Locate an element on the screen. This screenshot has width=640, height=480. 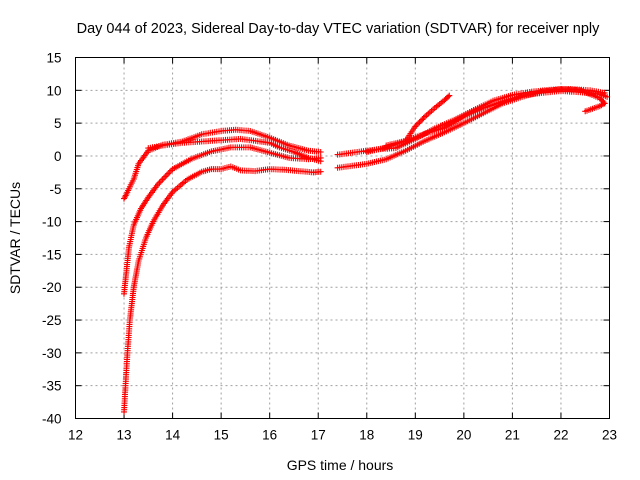
x-tick-label: 23 is located at coordinates (609, 435).